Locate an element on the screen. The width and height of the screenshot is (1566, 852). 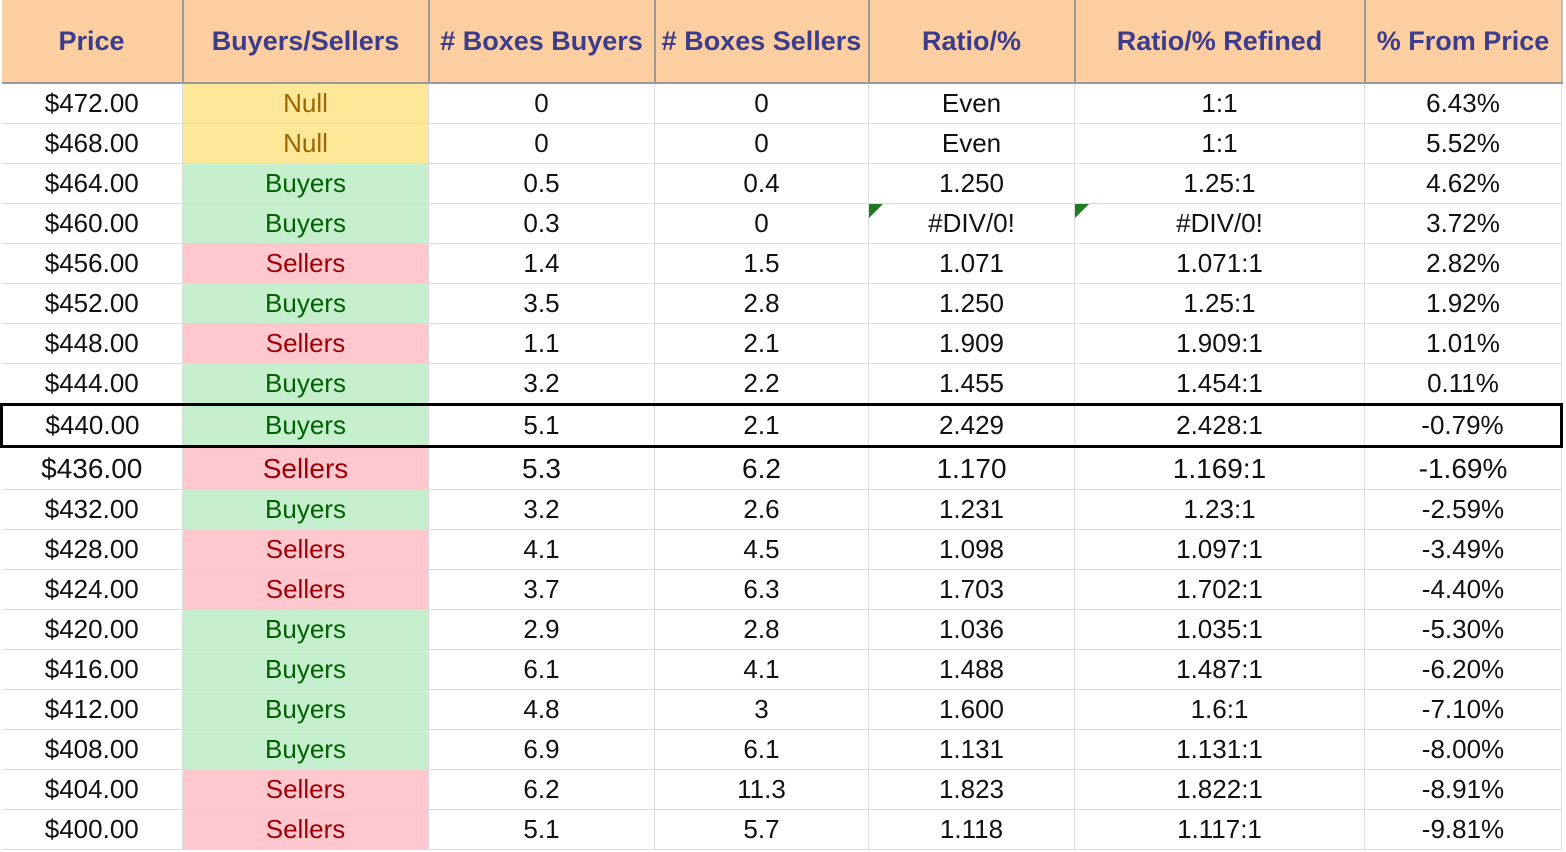
price-cell: $460.00 is located at coordinates (92, 223).